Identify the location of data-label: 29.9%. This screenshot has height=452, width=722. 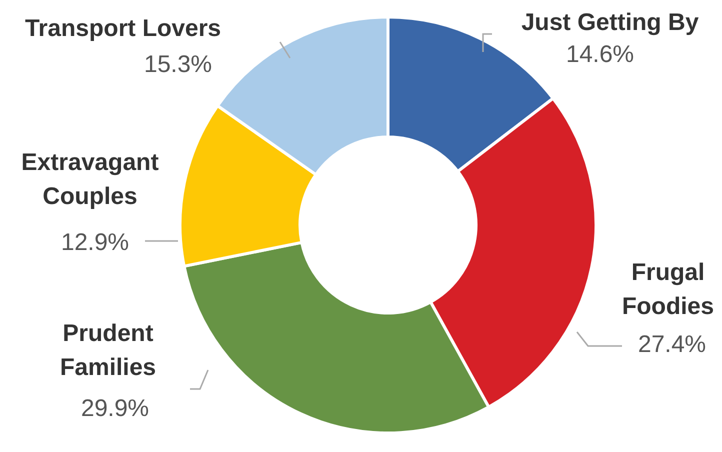
(115, 408).